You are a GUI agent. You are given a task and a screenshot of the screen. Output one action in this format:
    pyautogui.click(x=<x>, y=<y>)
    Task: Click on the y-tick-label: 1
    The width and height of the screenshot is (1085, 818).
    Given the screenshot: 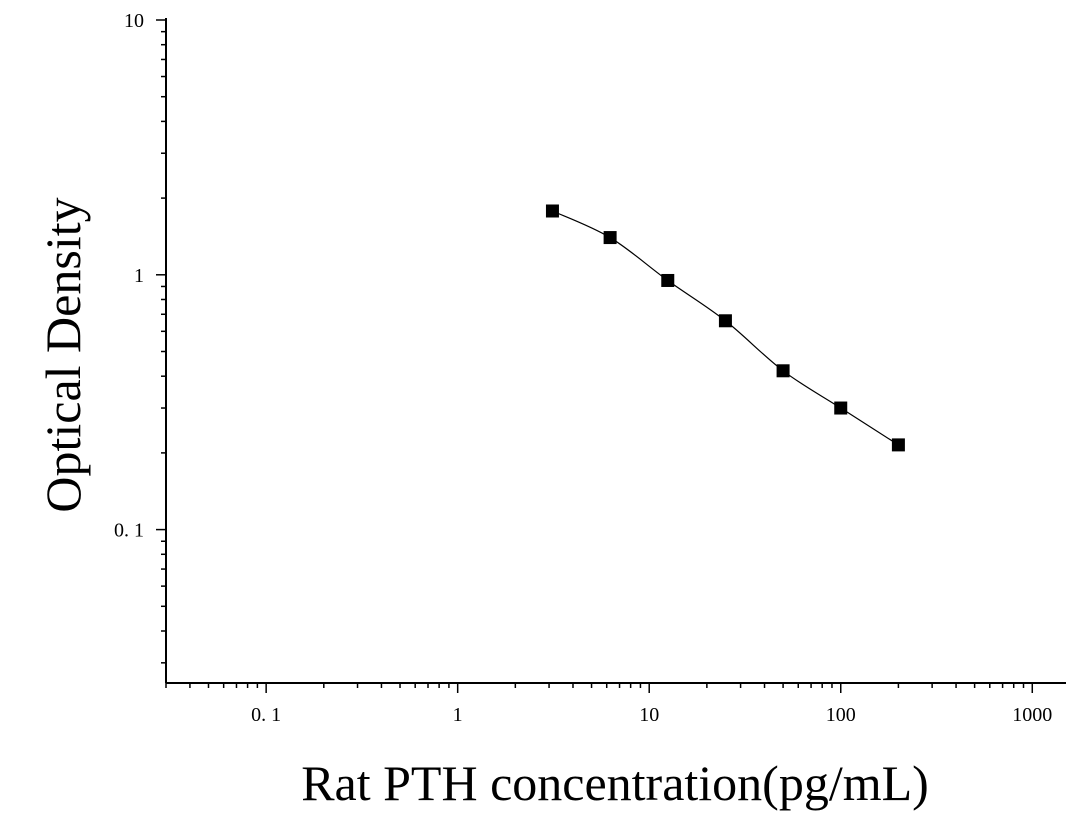 What is the action you would take?
    pyautogui.click(x=139, y=276)
    